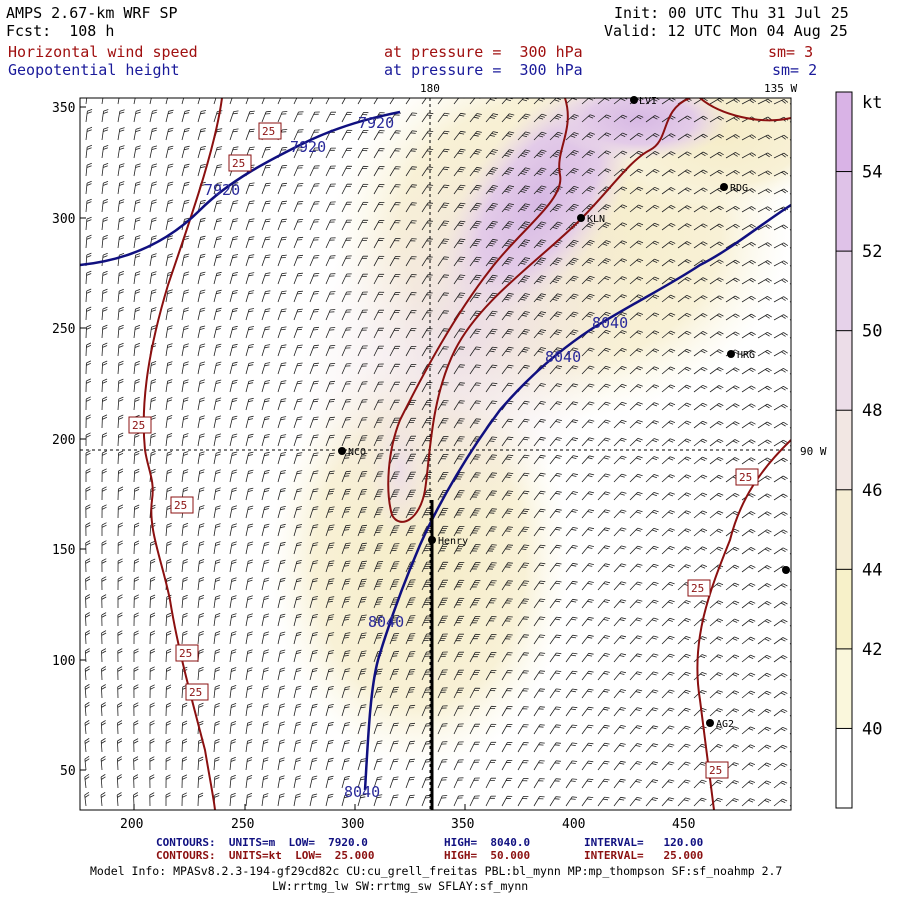 Image resolution: width=900 pixels, height=900 pixels. Describe the element at coordinates (430, 88) in the screenshot. I see `lon-label-180: 180` at that location.